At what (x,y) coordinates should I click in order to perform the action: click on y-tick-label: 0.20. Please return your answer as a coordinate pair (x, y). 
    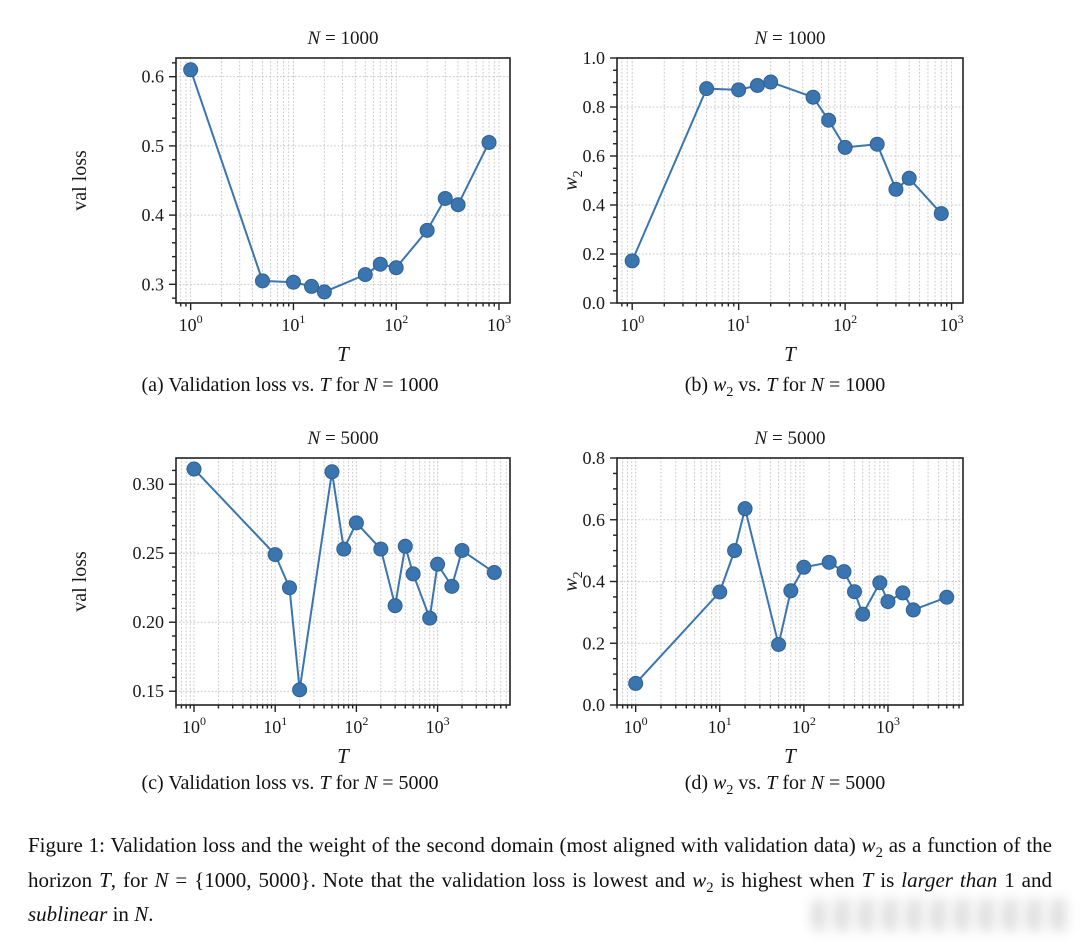
    Looking at the image, I should click on (149, 622).